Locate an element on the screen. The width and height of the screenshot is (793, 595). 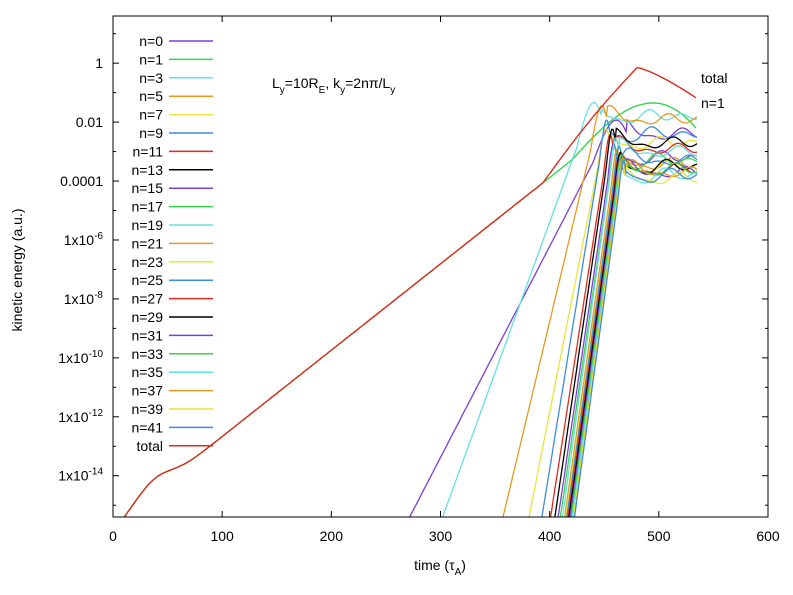
x-axis-label: time (τA) is located at coordinates (440, 567).